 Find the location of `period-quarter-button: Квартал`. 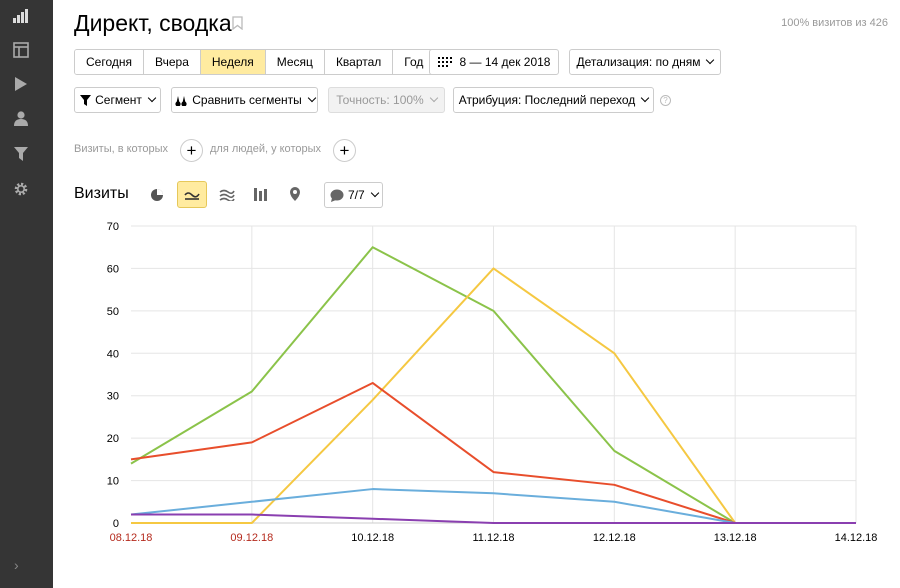

period-quarter-button: Квартал is located at coordinates (359, 62).